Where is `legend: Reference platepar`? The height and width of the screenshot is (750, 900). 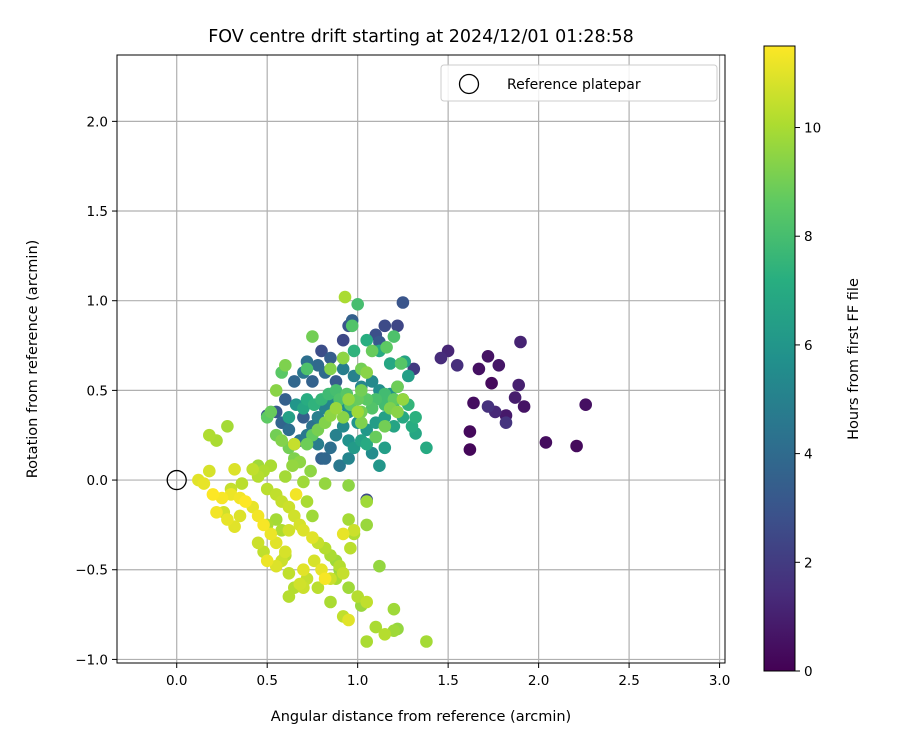
legend: Reference platepar is located at coordinates (579, 83).